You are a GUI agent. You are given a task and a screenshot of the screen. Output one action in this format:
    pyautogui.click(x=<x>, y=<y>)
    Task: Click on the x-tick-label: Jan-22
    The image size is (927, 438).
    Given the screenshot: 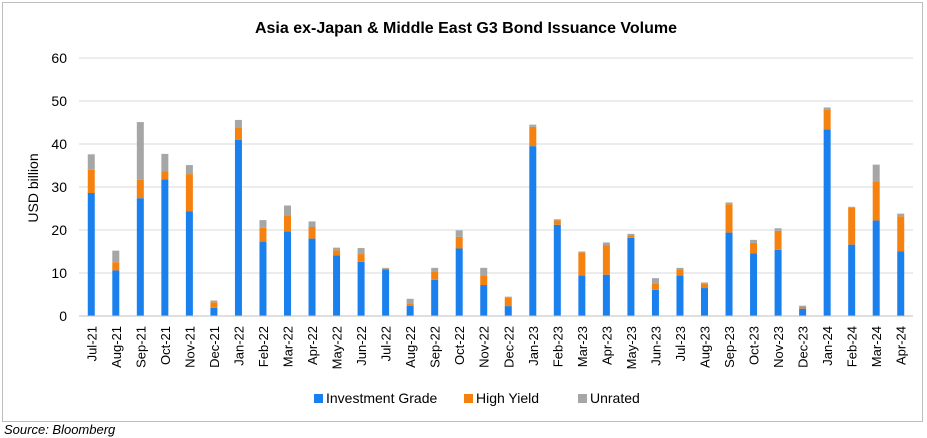 What is the action you would take?
    pyautogui.click(x=238, y=346)
    